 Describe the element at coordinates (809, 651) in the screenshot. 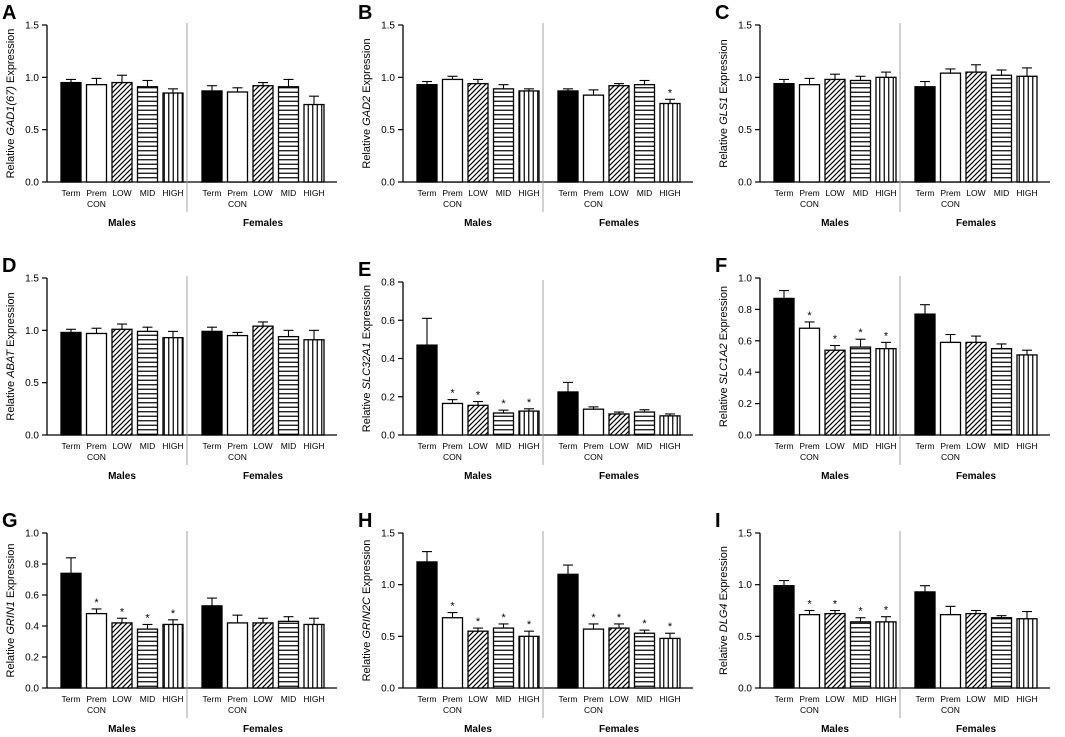

I see `bar-males-prem-con` at that location.